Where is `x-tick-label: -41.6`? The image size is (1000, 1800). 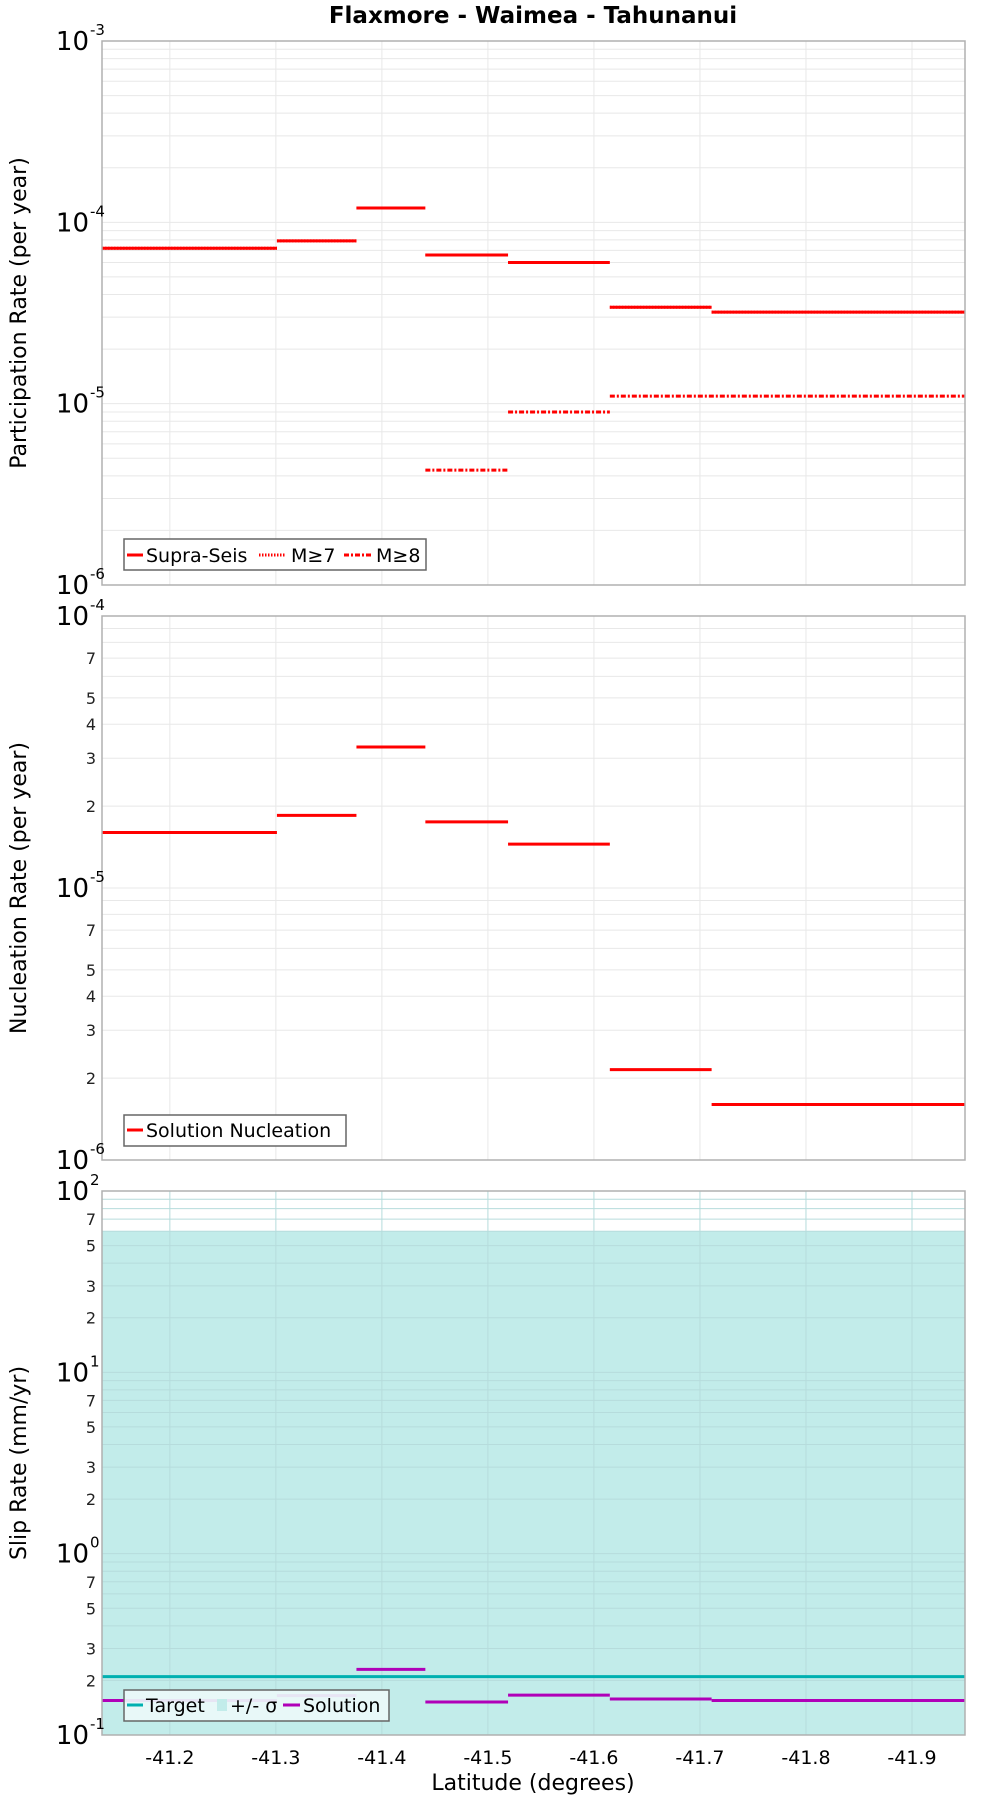
x-tick-label: -41.6 is located at coordinates (593, 1758).